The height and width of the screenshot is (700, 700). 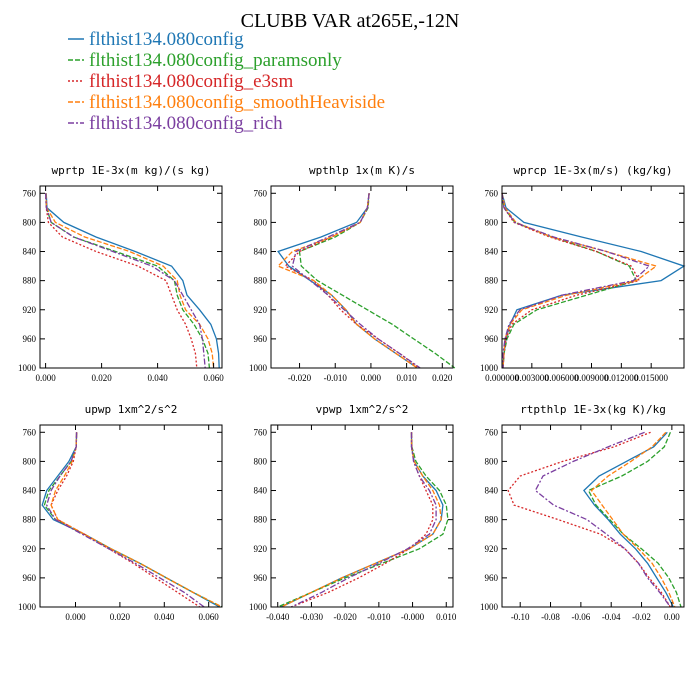 I want to click on x-tick-label: 0.003000, so click(x=532, y=378).